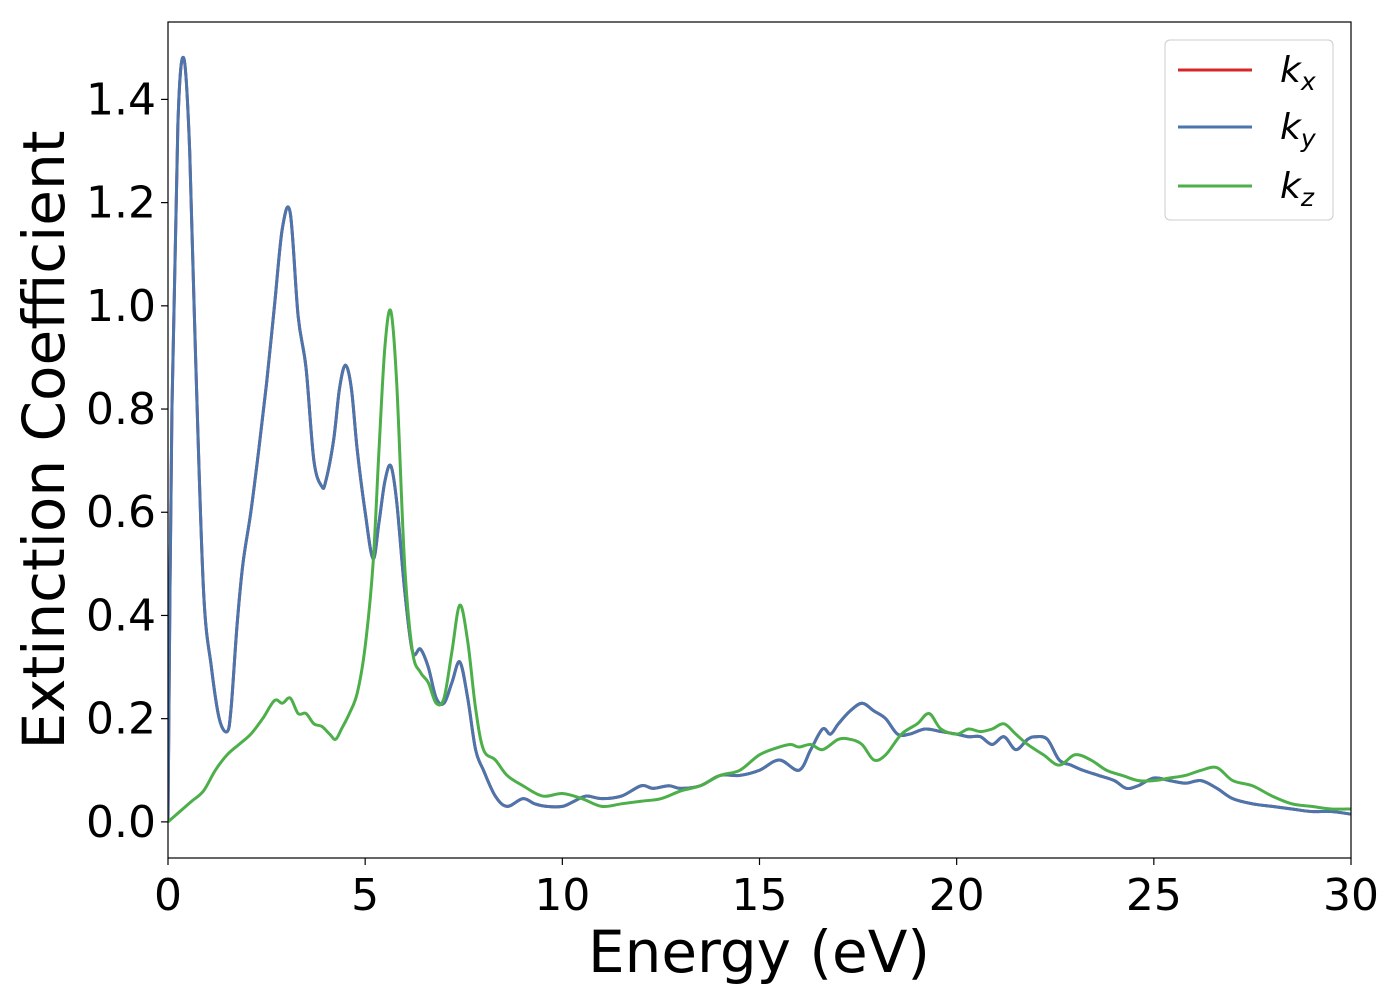 The width and height of the screenshot is (1400, 1000). Describe the element at coordinates (121, 822) in the screenshot. I see `y-tick-label: 0.0` at that location.